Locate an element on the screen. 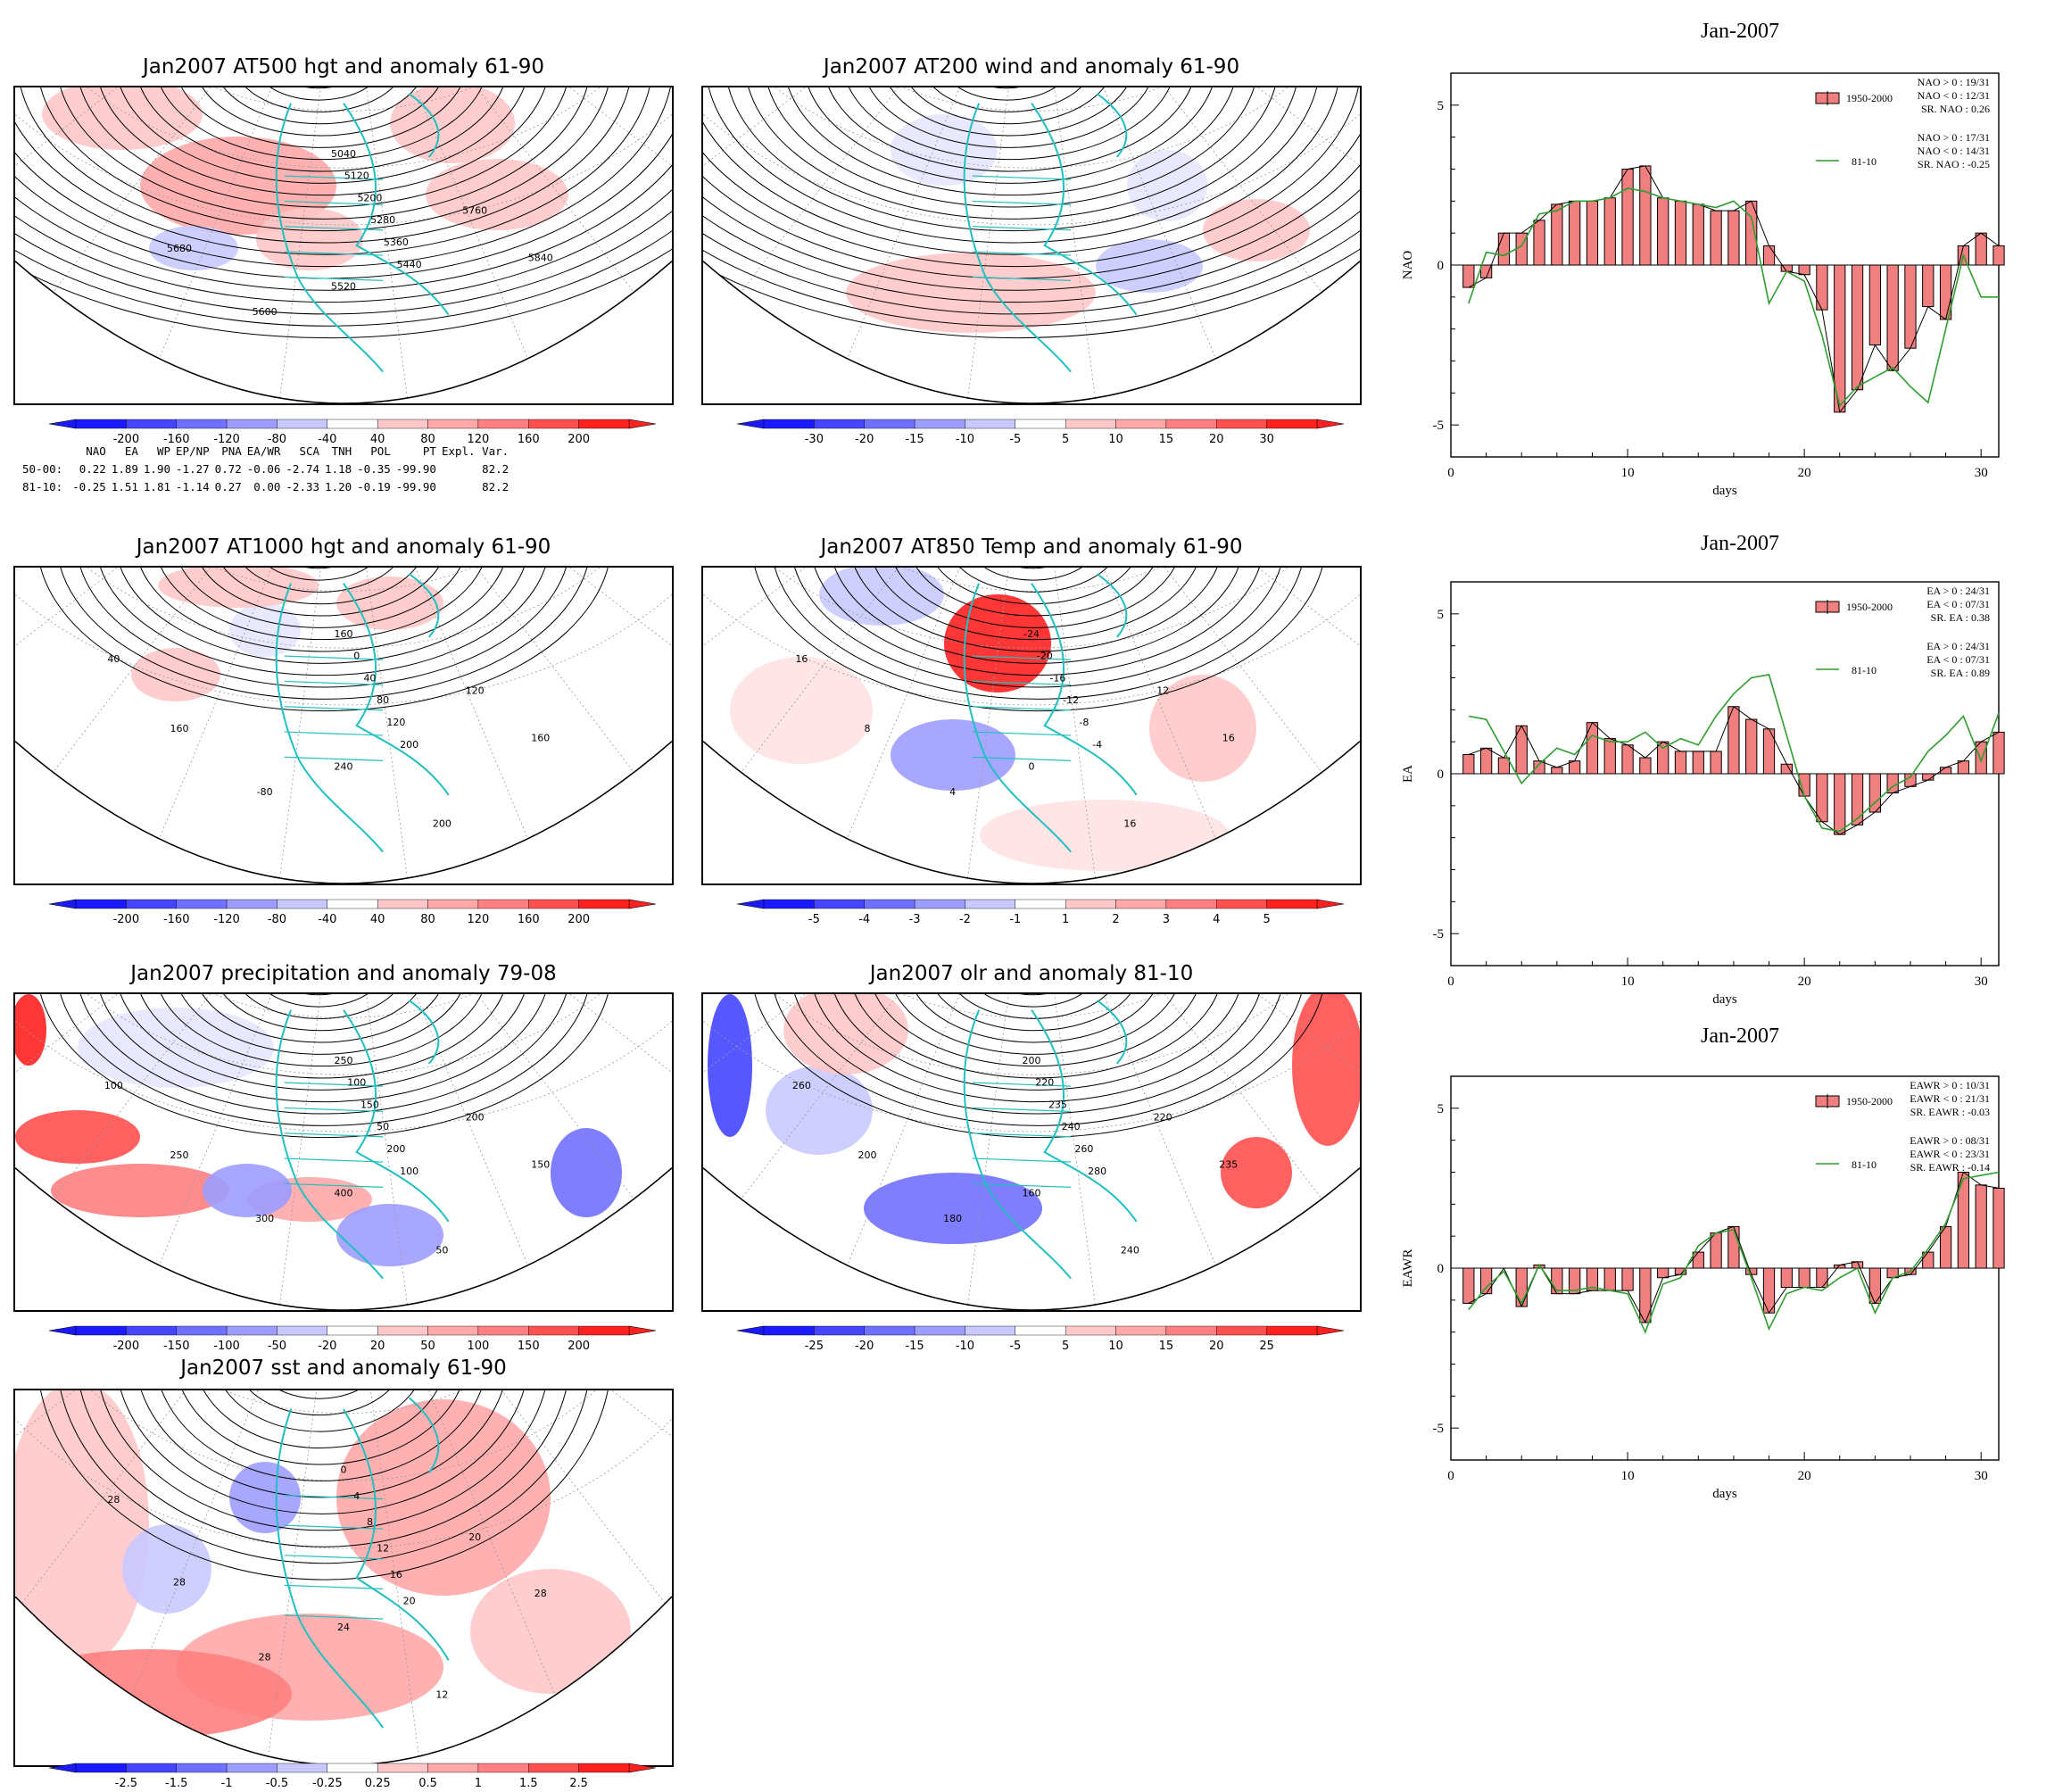 This screenshot has height=1792, width=2063. map-title: Jan2007 sst and anomaly 61-90 is located at coordinates (343, 1368).